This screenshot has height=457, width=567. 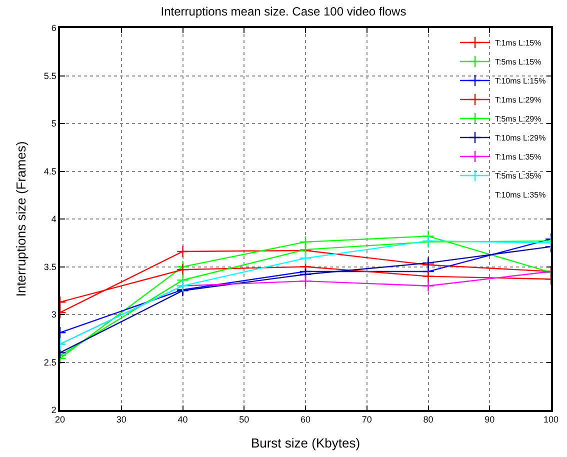 I want to click on y-tick-label: 6, so click(x=53, y=28).